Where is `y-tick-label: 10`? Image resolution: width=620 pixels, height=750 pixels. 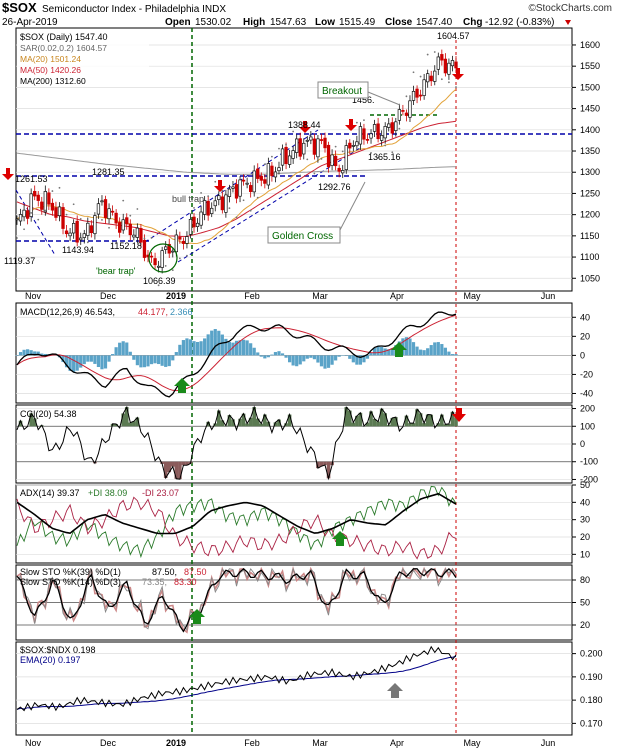
y-tick-label: 10 is located at coordinates (585, 554).